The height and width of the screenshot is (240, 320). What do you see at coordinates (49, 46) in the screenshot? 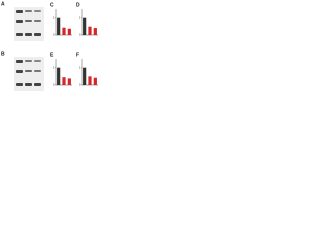
I see `figure: A B C 0 1 D 0 1 E 0 1 F 0 1` at bounding box center [49, 46].